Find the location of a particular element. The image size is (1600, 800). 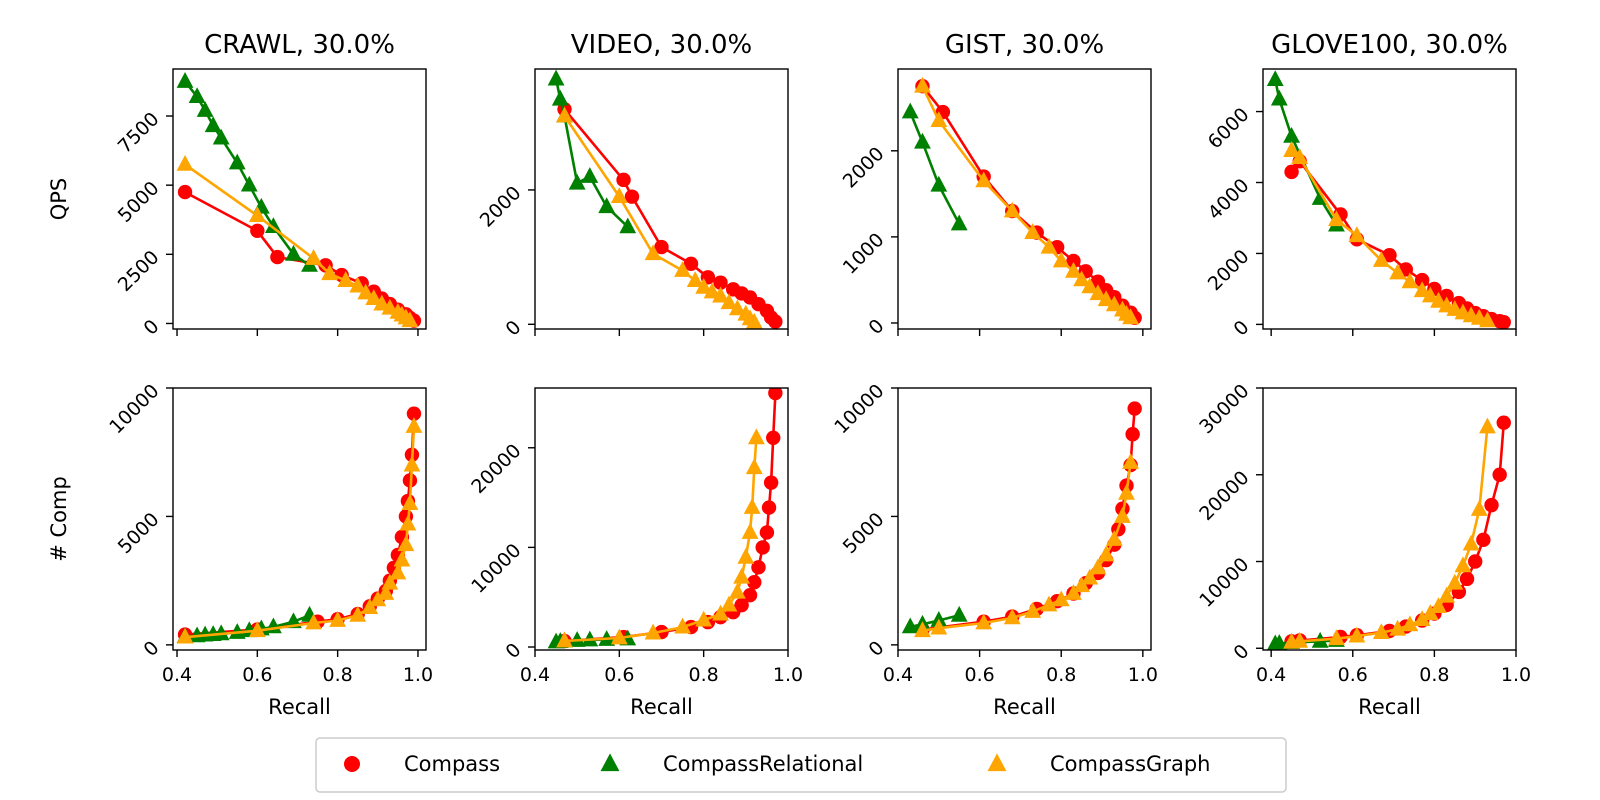

gist-comp-relational-line is located at coordinates (934, 621).